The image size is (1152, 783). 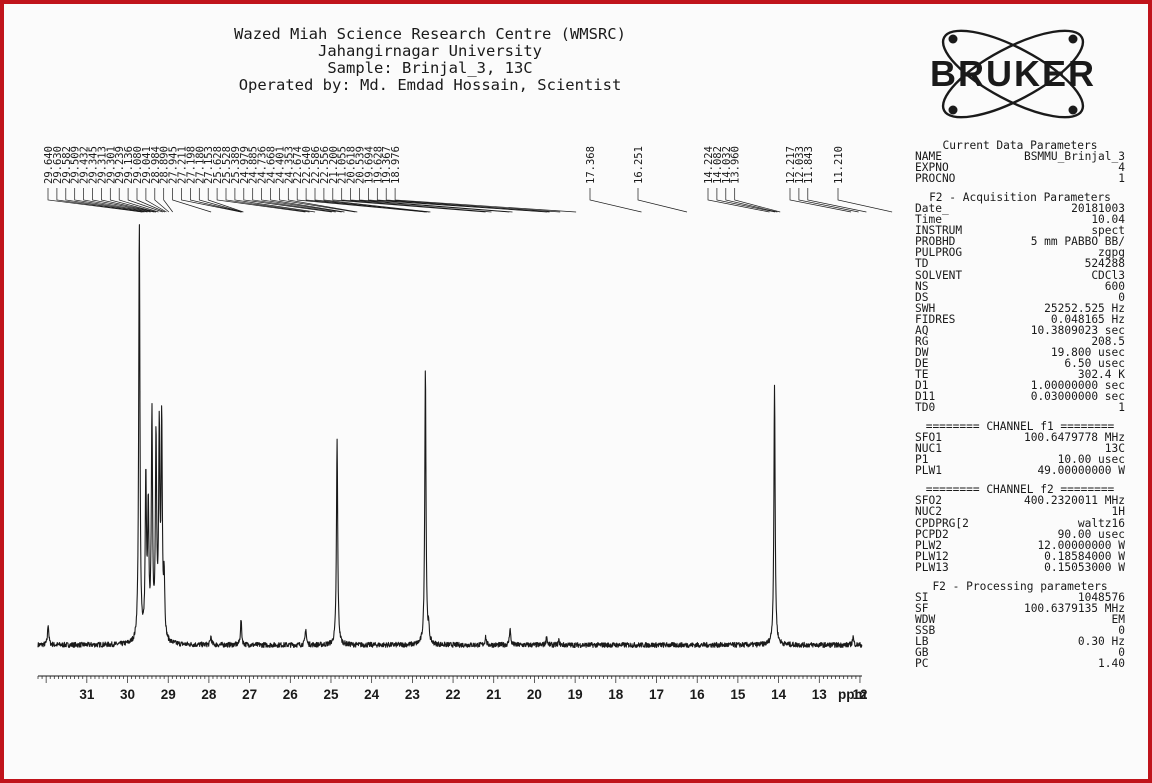 I want to click on peak-label: 29.630, so click(x=58, y=165).